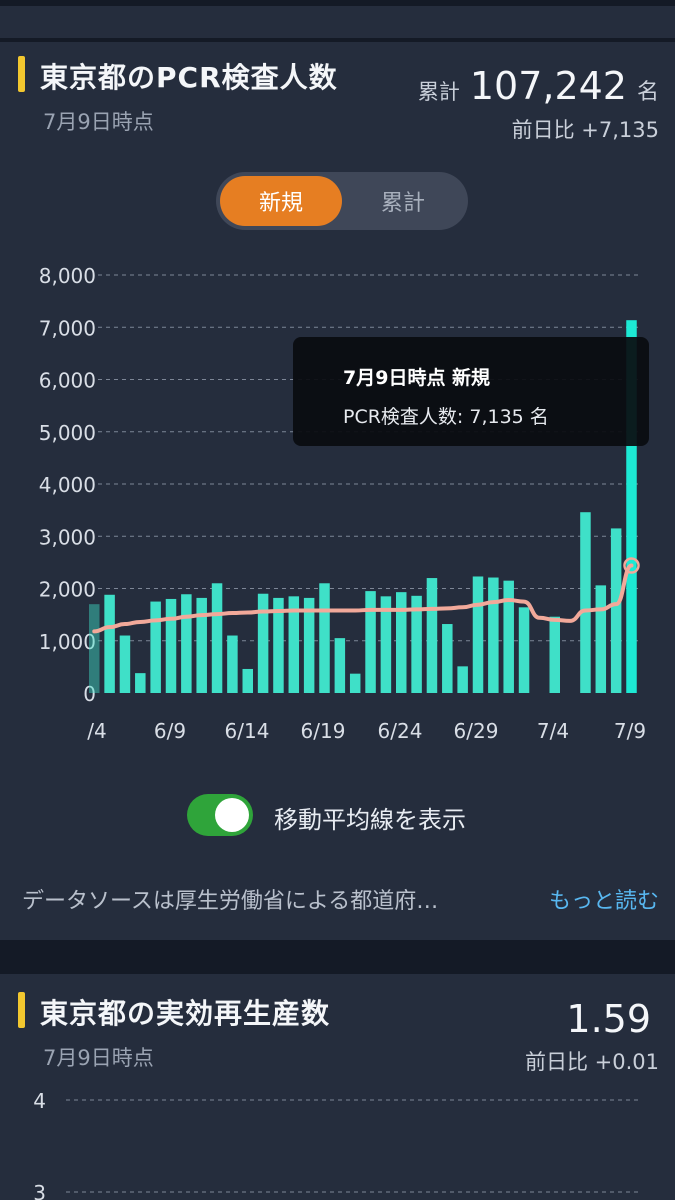 This screenshot has height=1200, width=675. What do you see at coordinates (89, 694) in the screenshot?
I see `y-tick-label: 0` at bounding box center [89, 694].